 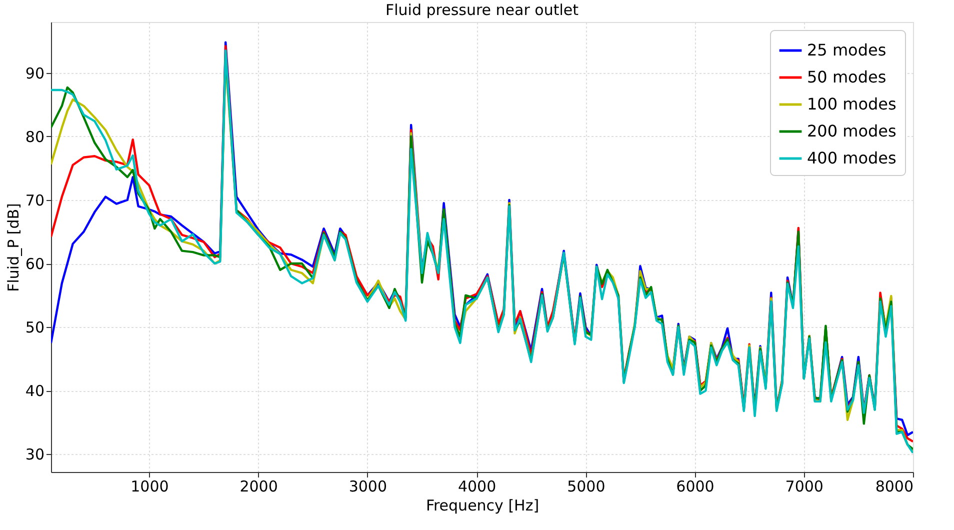 I want to click on y-tick-label: 70, so click(x=34, y=200).